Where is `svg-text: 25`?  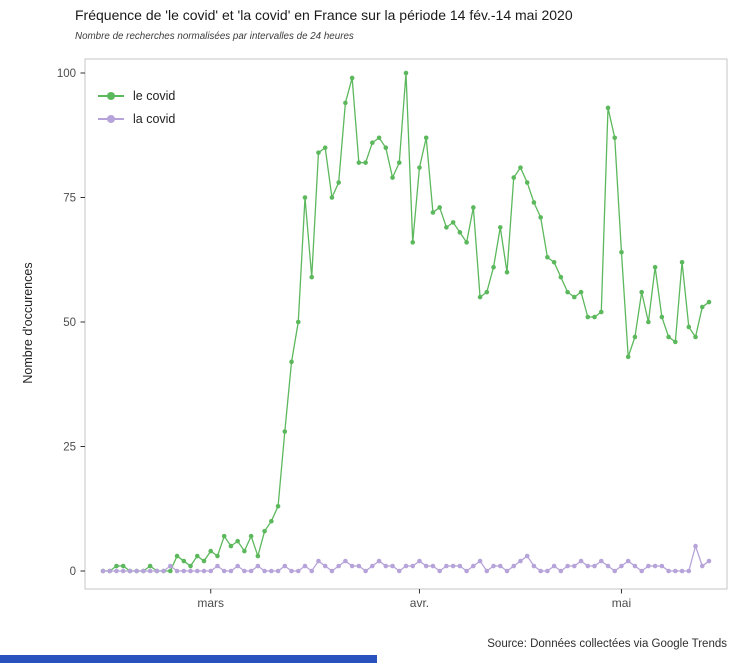 svg-text: 25 is located at coordinates (69, 448).